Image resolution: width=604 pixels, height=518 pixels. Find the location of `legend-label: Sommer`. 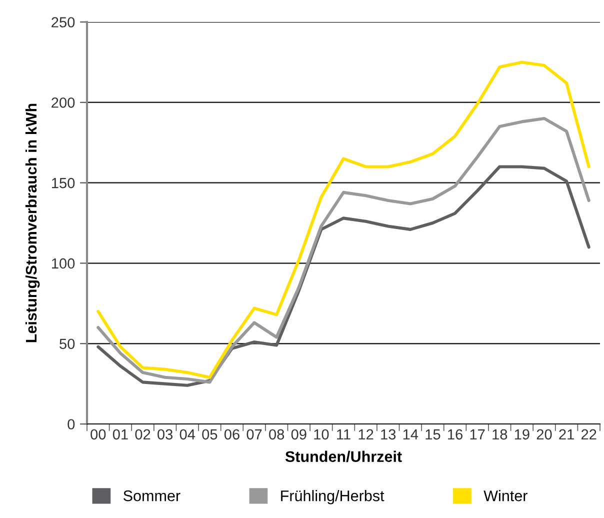

legend-label: Sommer is located at coordinates (152, 496).